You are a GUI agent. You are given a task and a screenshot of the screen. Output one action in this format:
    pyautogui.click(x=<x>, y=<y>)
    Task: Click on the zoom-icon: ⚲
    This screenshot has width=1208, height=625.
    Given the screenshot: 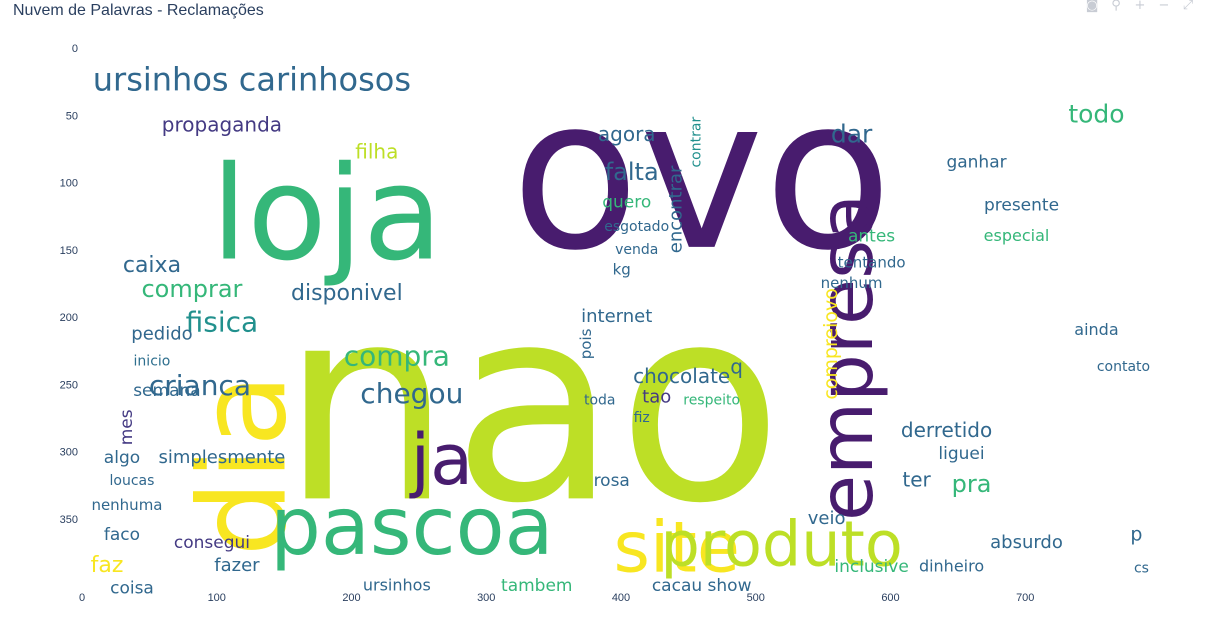 What is the action you would take?
    pyautogui.click(x=1116, y=6)
    